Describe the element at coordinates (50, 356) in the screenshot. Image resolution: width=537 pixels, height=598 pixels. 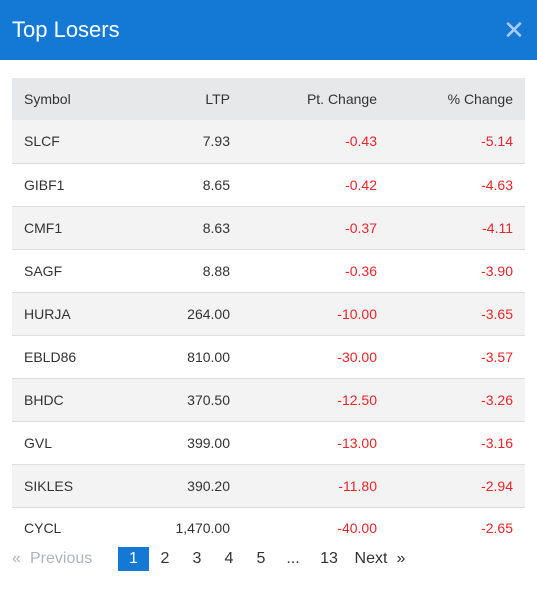
I see `symbol-cell: EBLD86` at that location.